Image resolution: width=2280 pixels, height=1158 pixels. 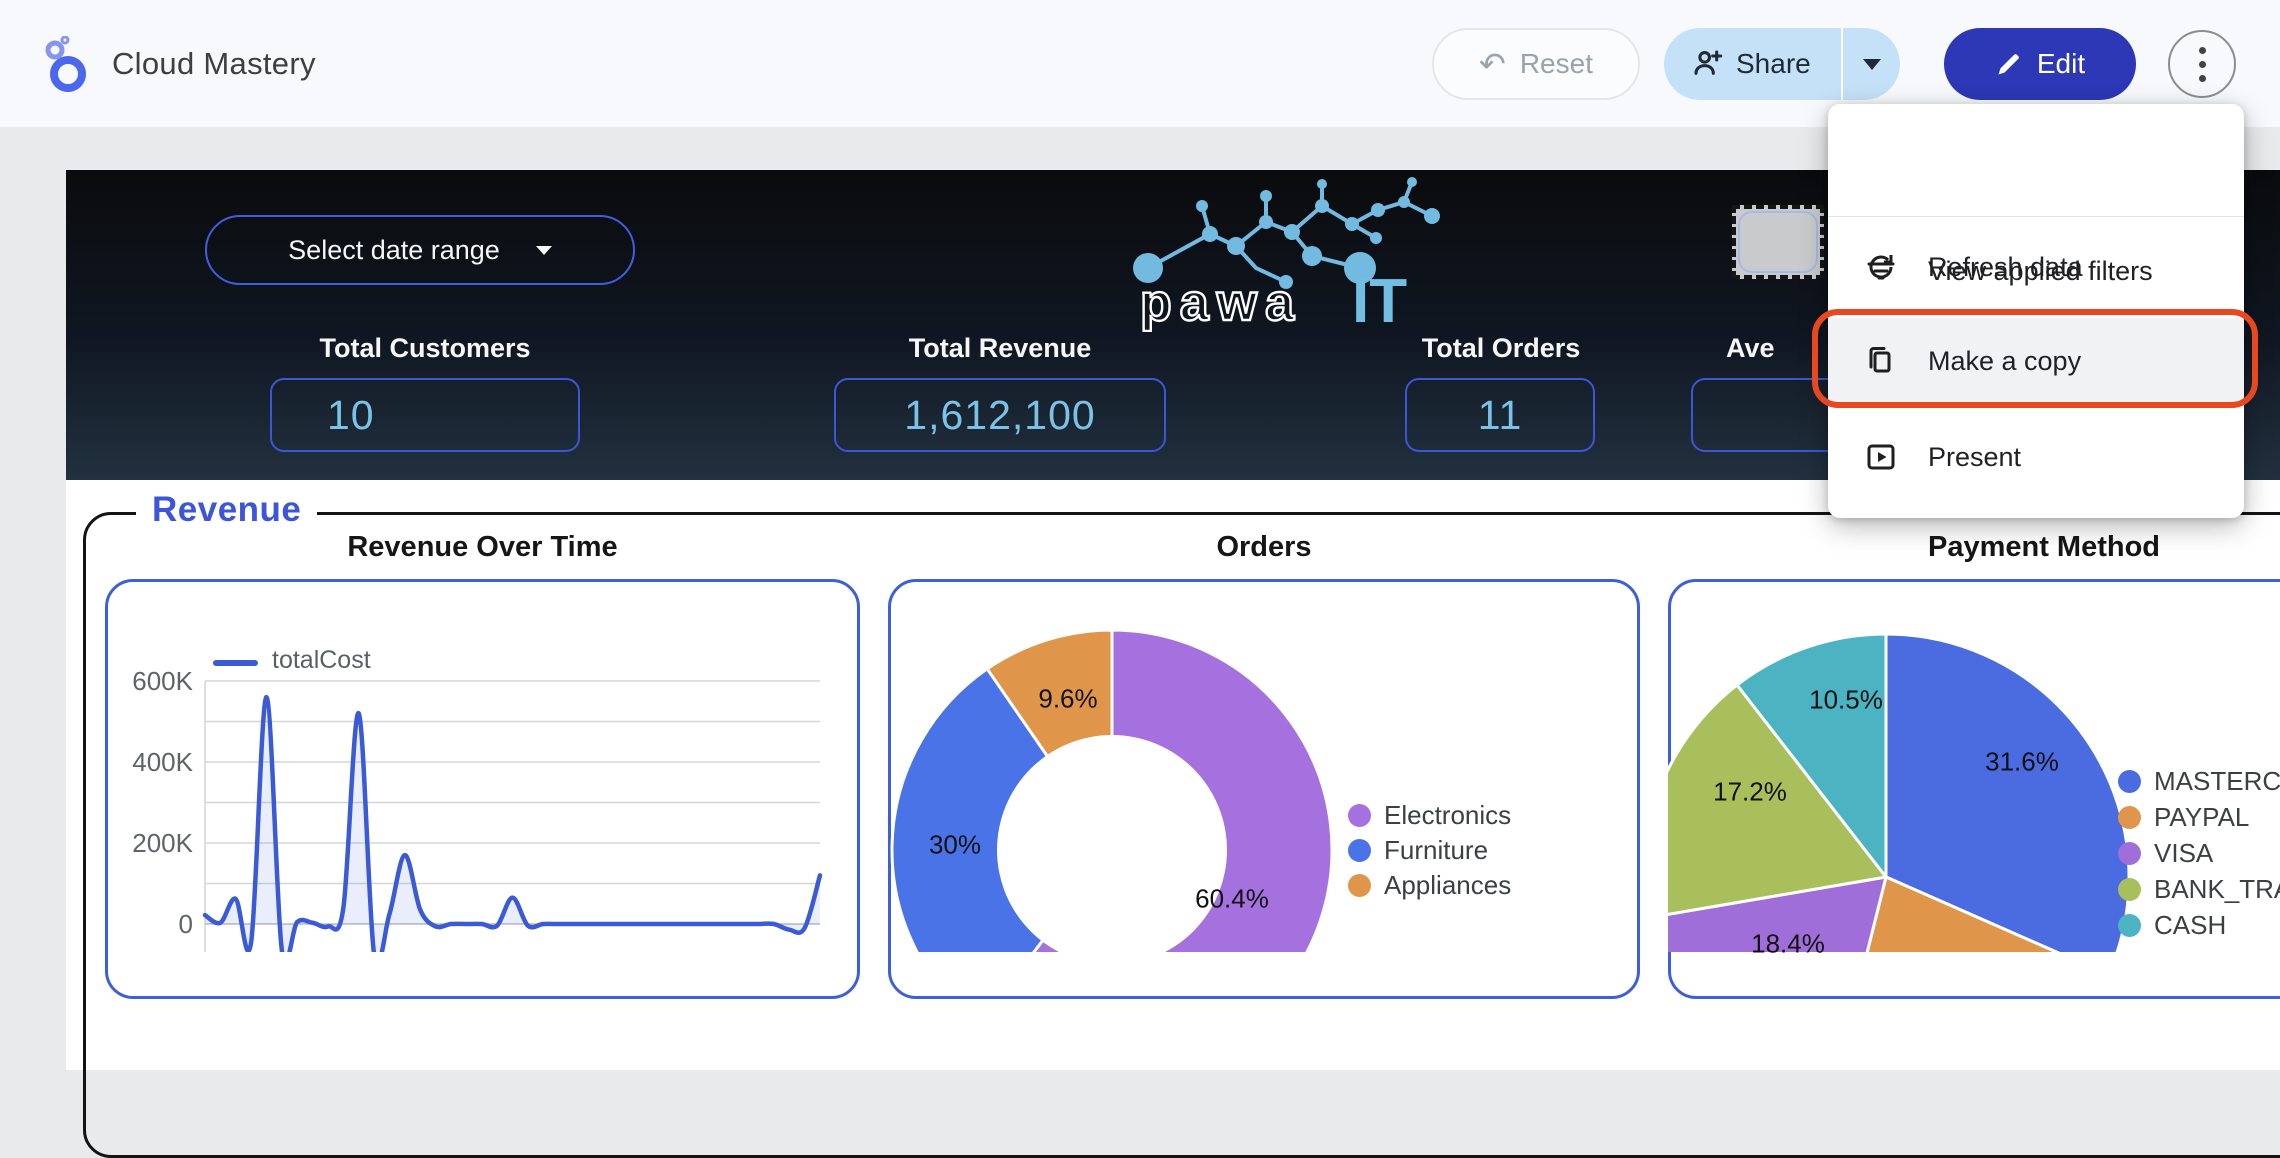 I want to click on selected-element-placeholder, so click(x=1778, y=242).